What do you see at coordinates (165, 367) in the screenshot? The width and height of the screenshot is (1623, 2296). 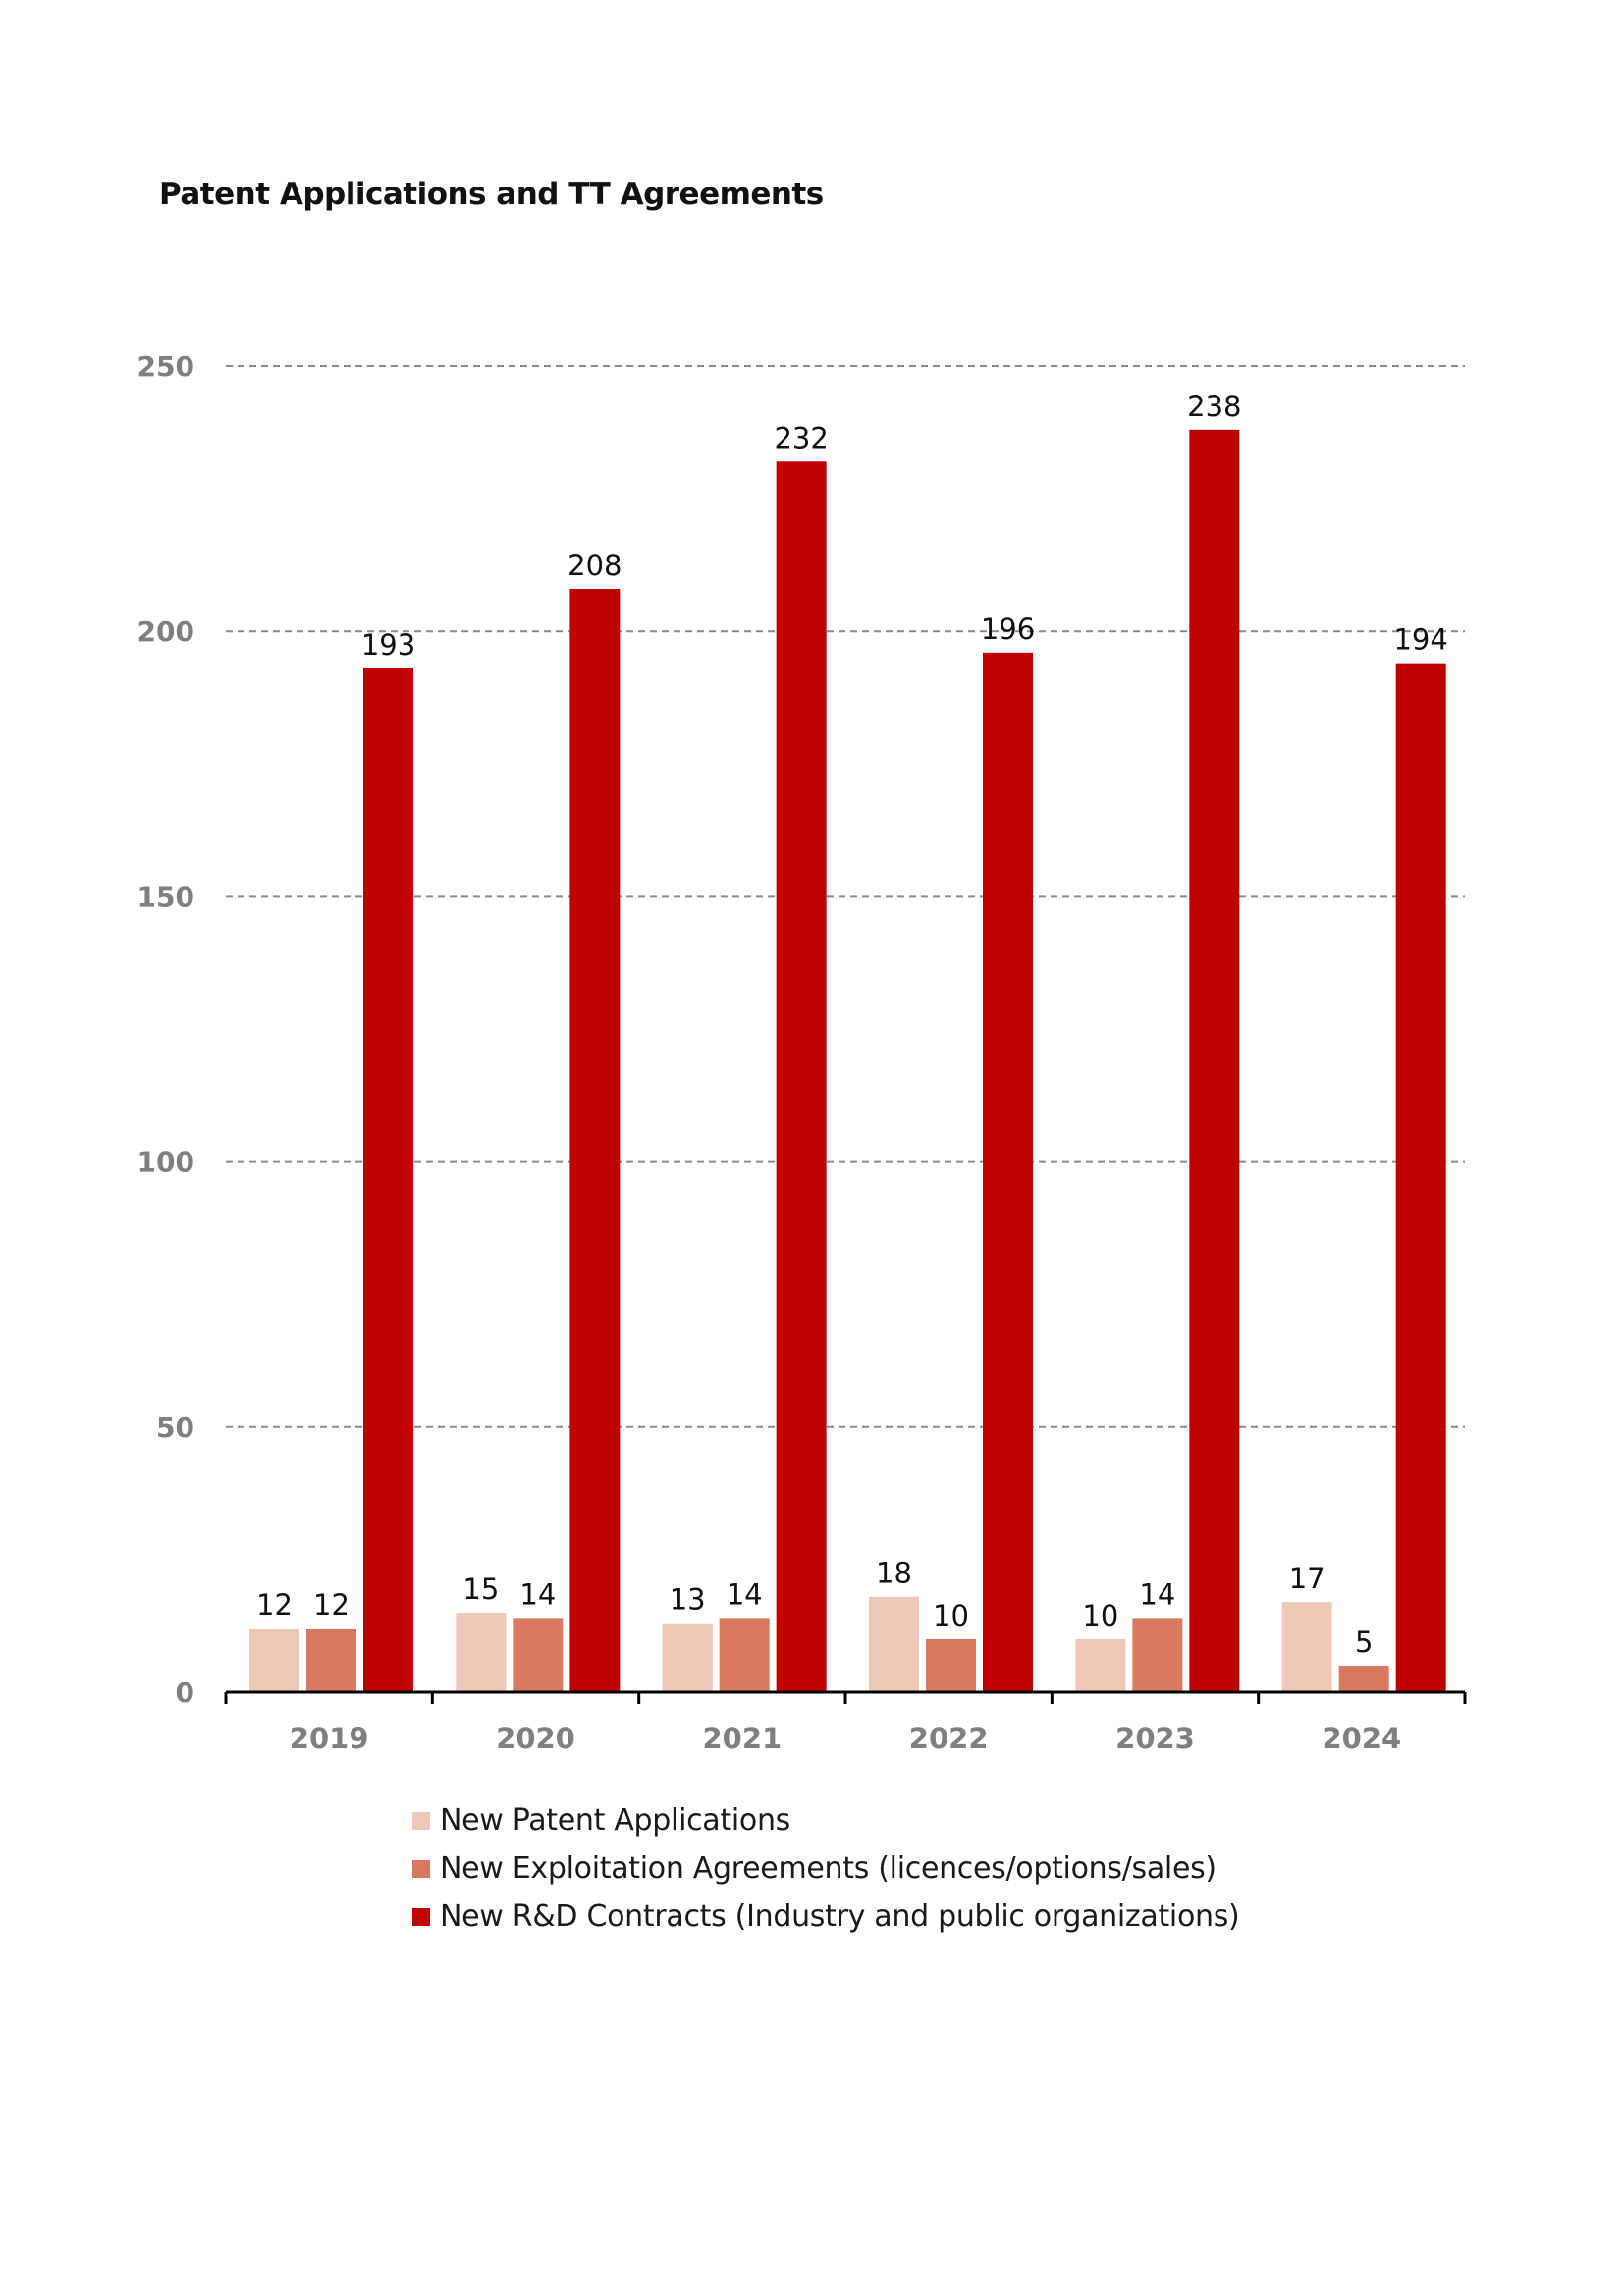 I see `y-tick-label: 250` at bounding box center [165, 367].